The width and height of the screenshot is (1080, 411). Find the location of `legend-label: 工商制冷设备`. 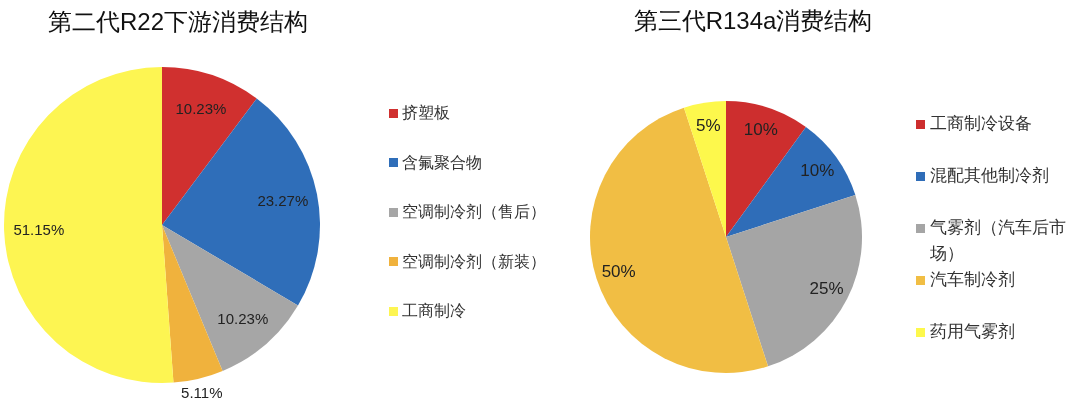

legend-label: 工商制冷设备 is located at coordinates (981, 124).